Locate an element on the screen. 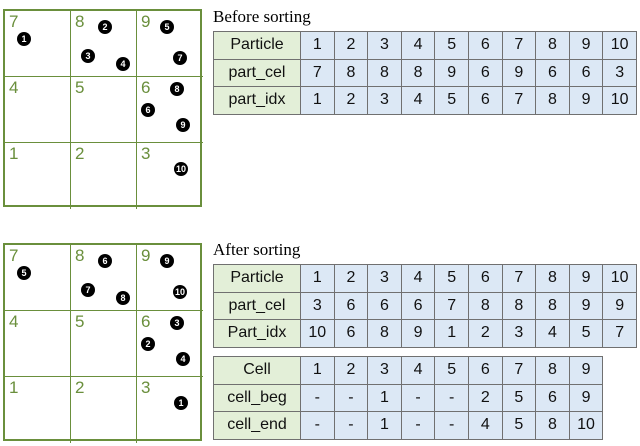 The height and width of the screenshot is (446, 640). cell-number: 4 is located at coordinates (14, 321).